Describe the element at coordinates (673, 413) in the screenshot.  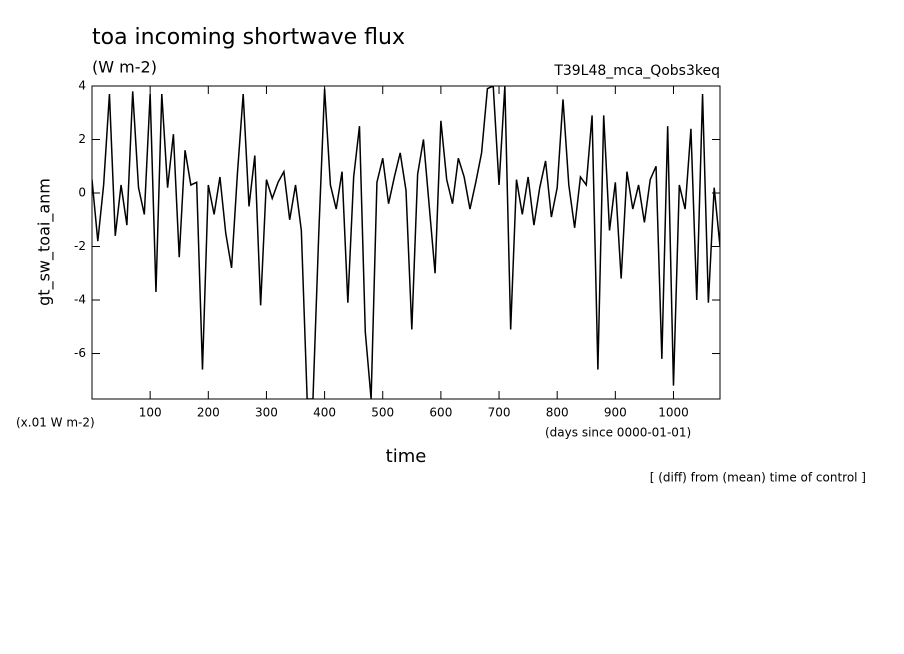
I see `x-tick-label: 1000` at that location.